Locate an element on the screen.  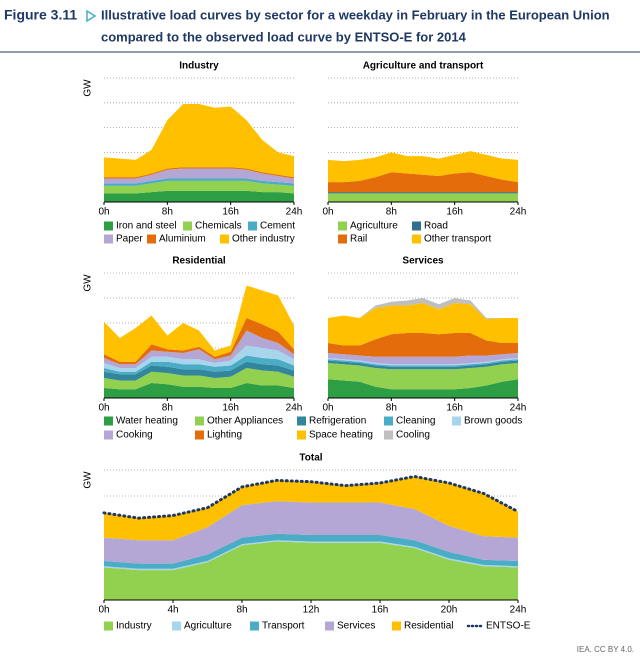
x-tick-label: 20h is located at coordinates (449, 610).